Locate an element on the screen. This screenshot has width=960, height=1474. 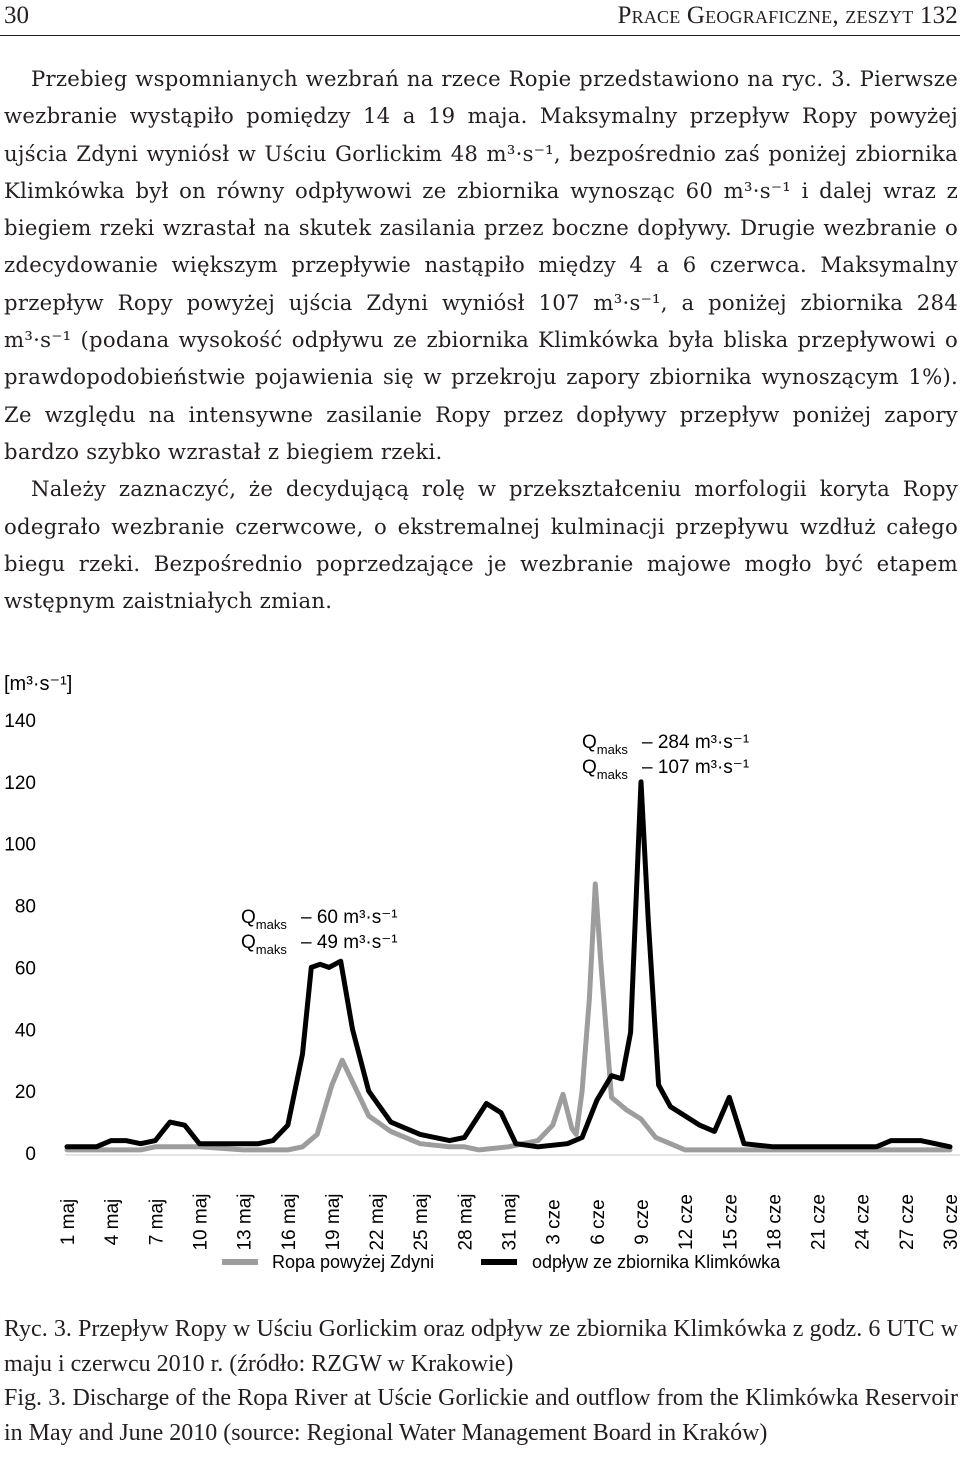
x-tick-label: 31 maj is located at coordinates (510, 1221).